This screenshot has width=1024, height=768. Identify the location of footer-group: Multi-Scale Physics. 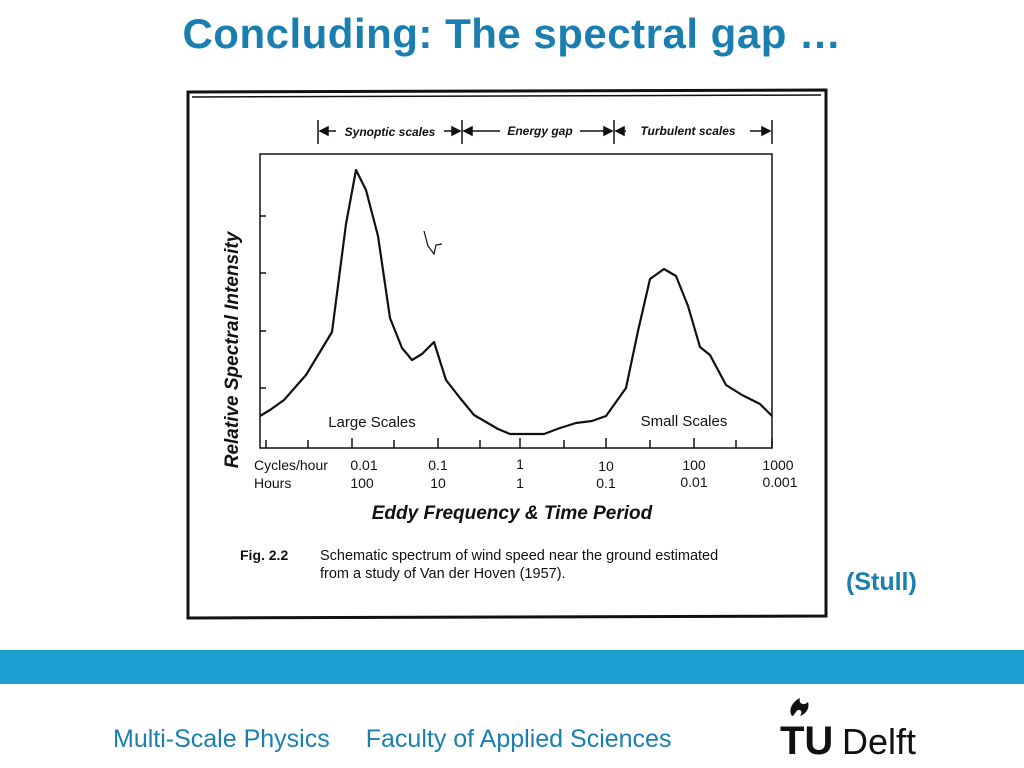
(221, 739).